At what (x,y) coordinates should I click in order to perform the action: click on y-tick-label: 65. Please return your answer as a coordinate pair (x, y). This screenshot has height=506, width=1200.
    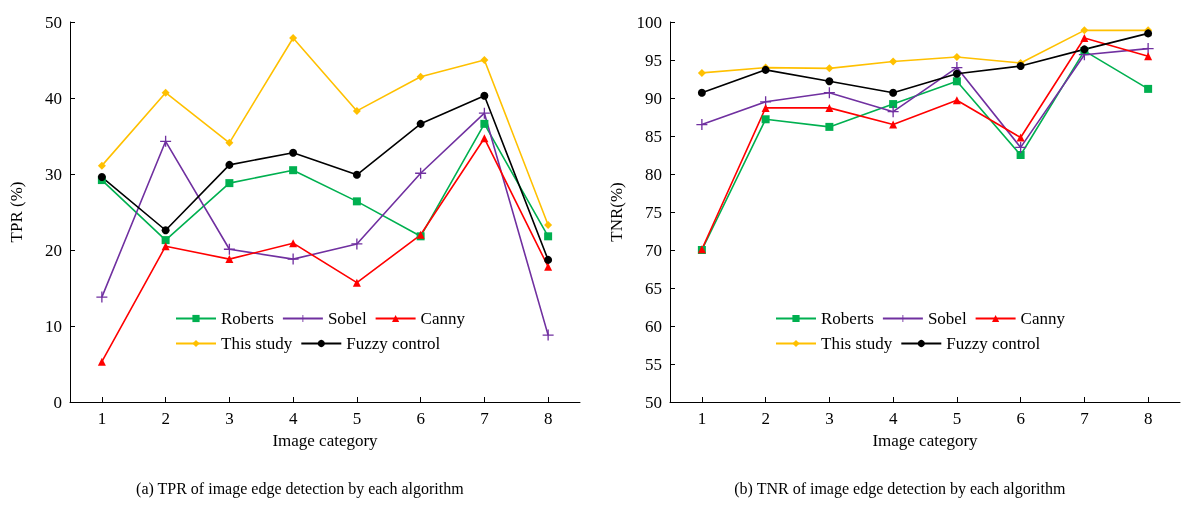
    Looking at the image, I should click on (653, 288).